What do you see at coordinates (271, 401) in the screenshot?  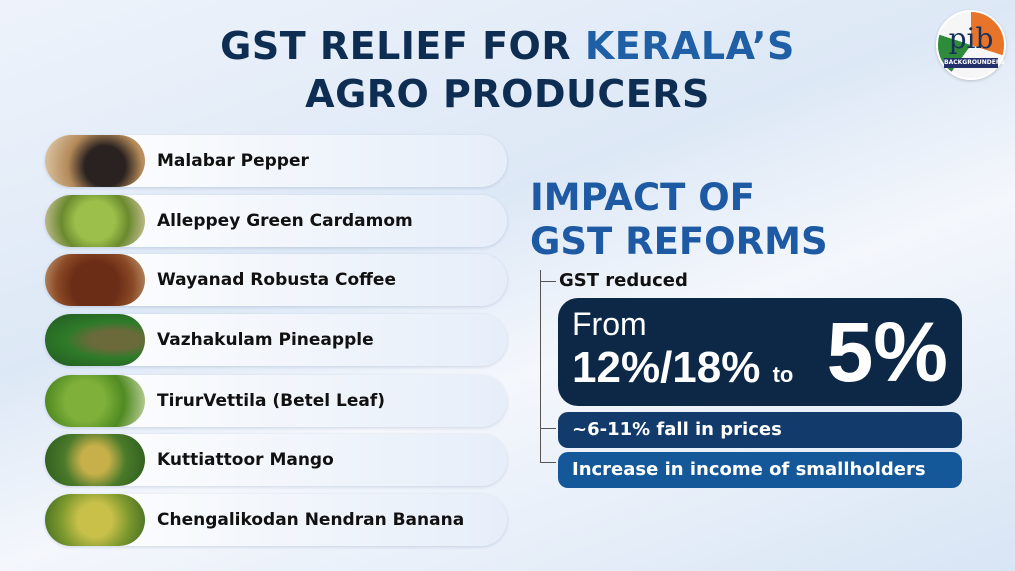 I see `product-label: TirurVettila (Betel Leaf)` at bounding box center [271, 401].